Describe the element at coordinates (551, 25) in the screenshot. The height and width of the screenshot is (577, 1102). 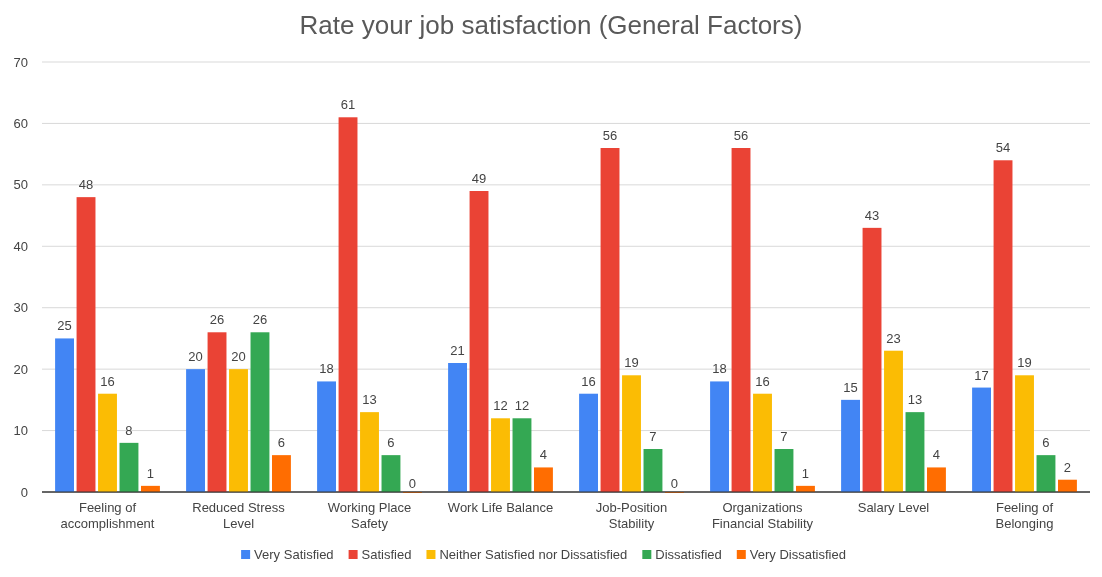
I see `chart-title: Rate your job satisfaction (General Factors)` at that location.